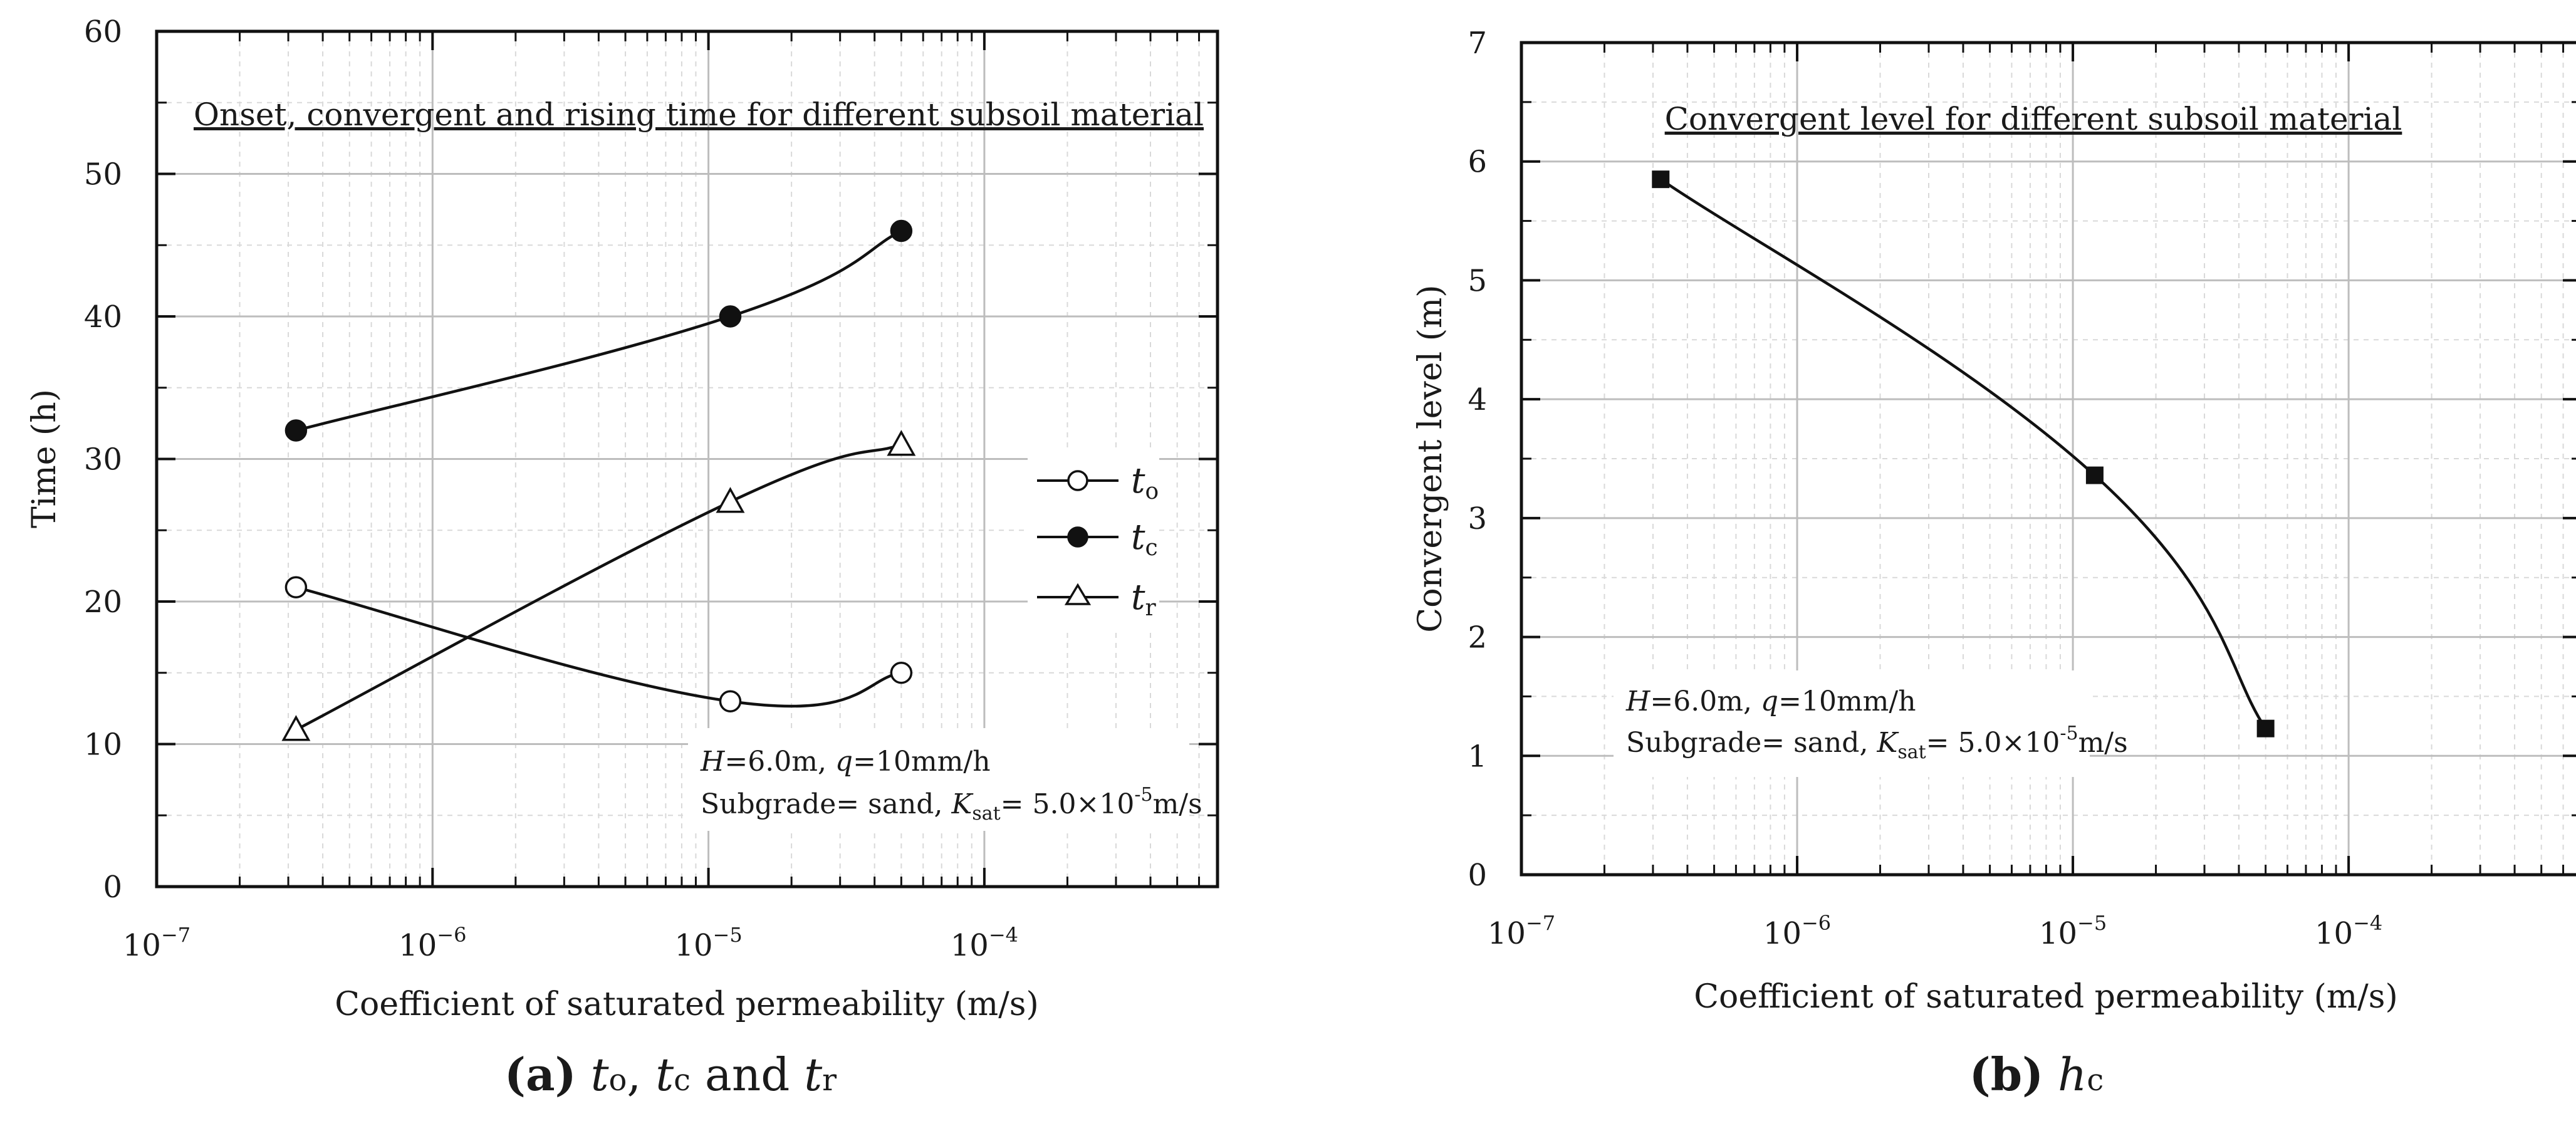 The image size is (2576, 1131). What do you see at coordinates (1477, 518) in the screenshot?
I see `y-tick-label: 3` at bounding box center [1477, 518].